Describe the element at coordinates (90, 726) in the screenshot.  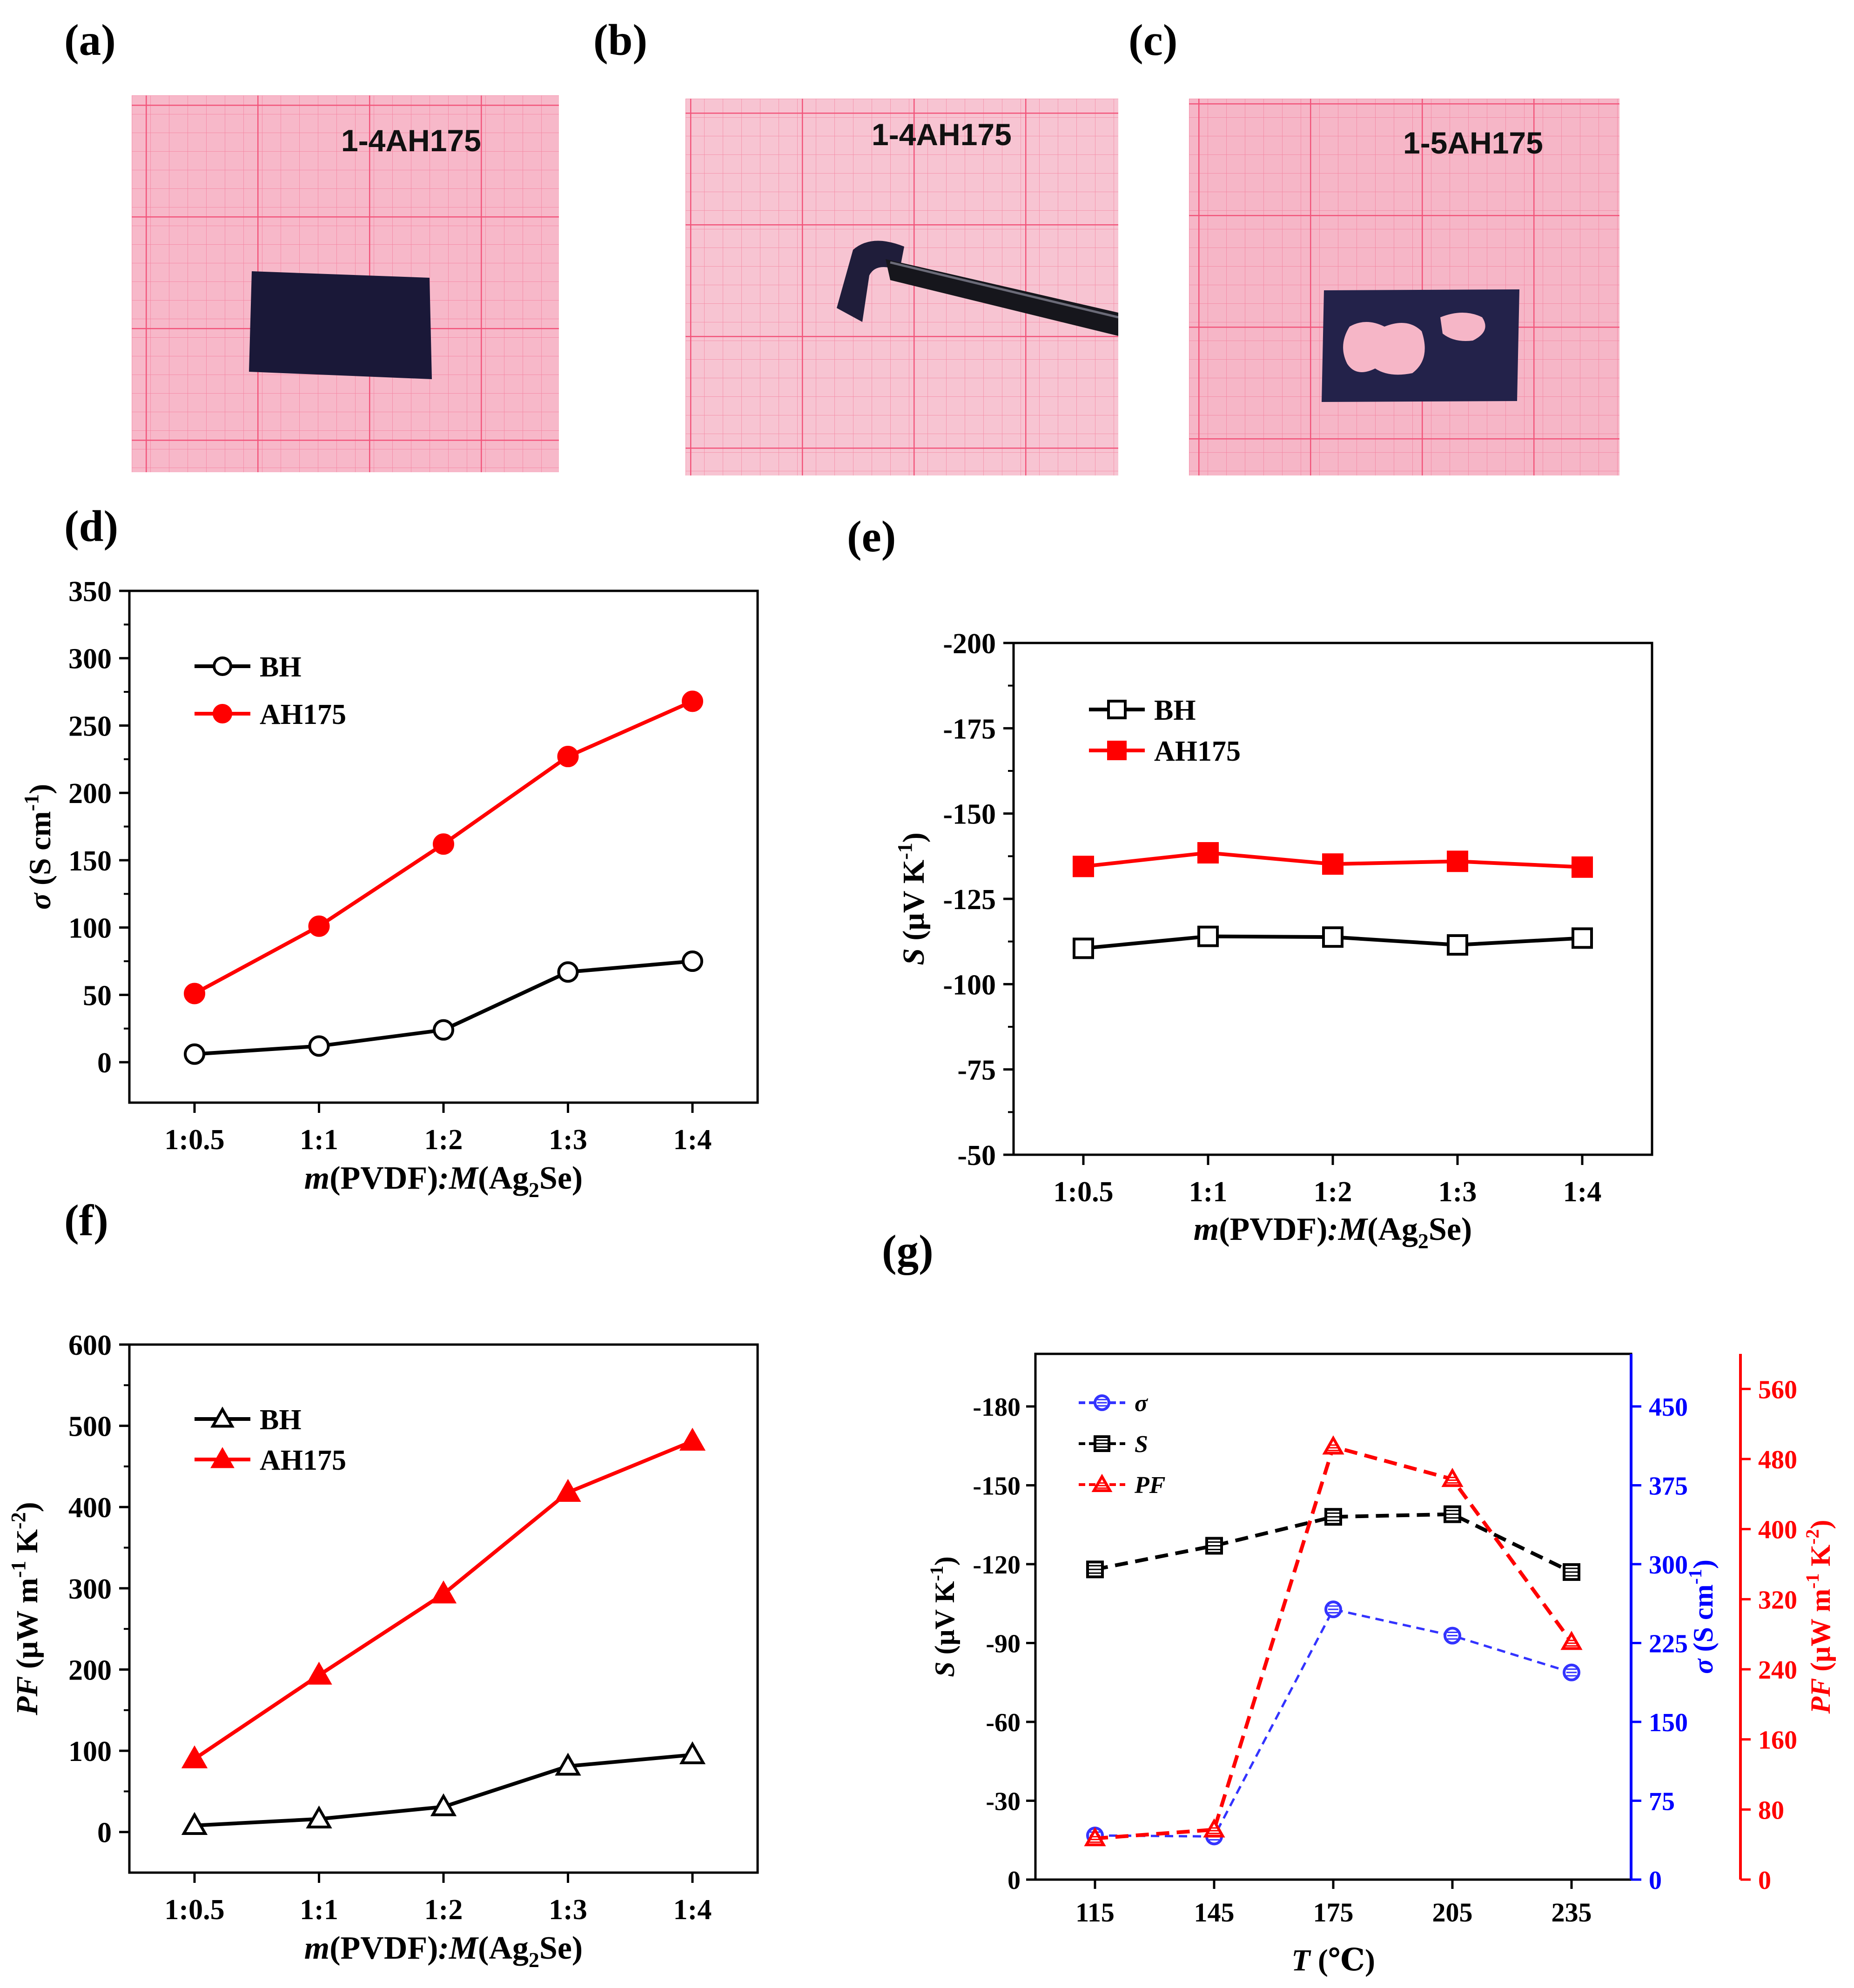
I see `y-tick-label: 250` at that location.